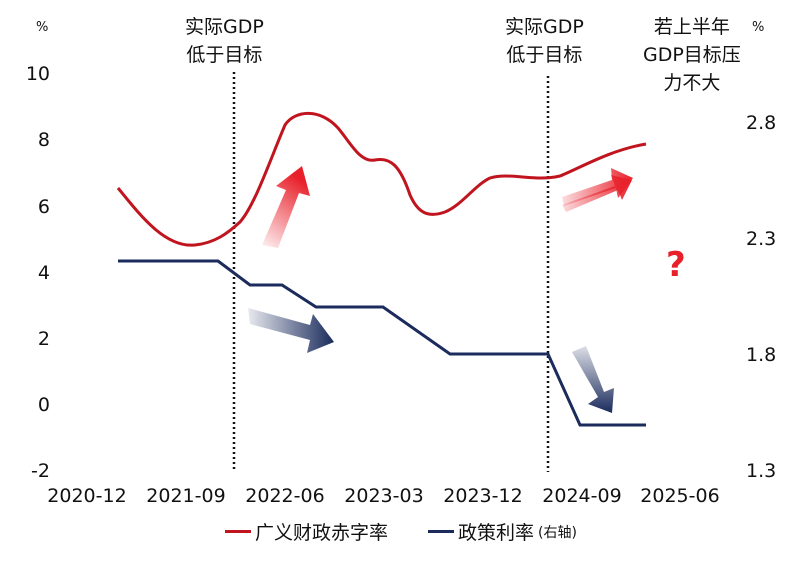 The height and width of the screenshot is (561, 800). What do you see at coordinates (306, 531) in the screenshot?
I see `legend-item-fiscal-deficit: 广义财政赤字率` at bounding box center [306, 531].